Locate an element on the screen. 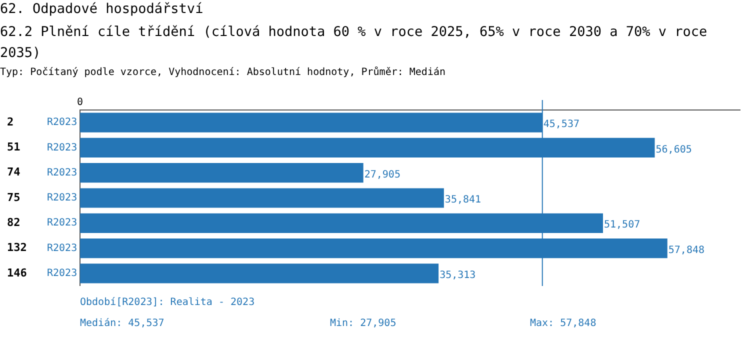 This screenshot has height=342, width=750. data-label: 35,313 is located at coordinates (458, 276).